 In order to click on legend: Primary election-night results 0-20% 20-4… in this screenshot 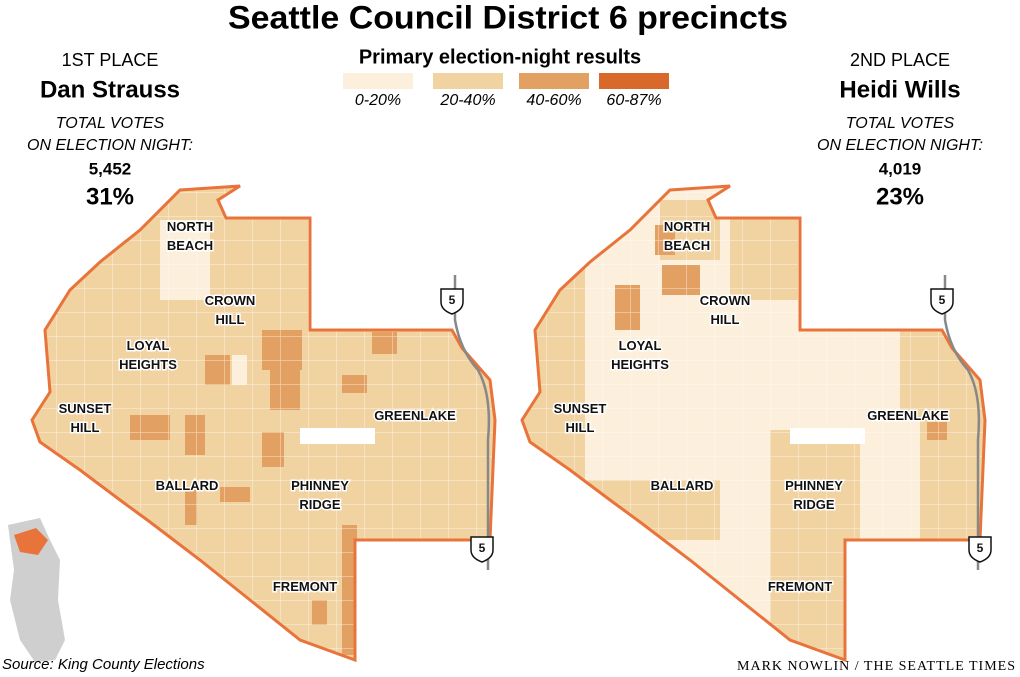, I will do `click(506, 77)`.